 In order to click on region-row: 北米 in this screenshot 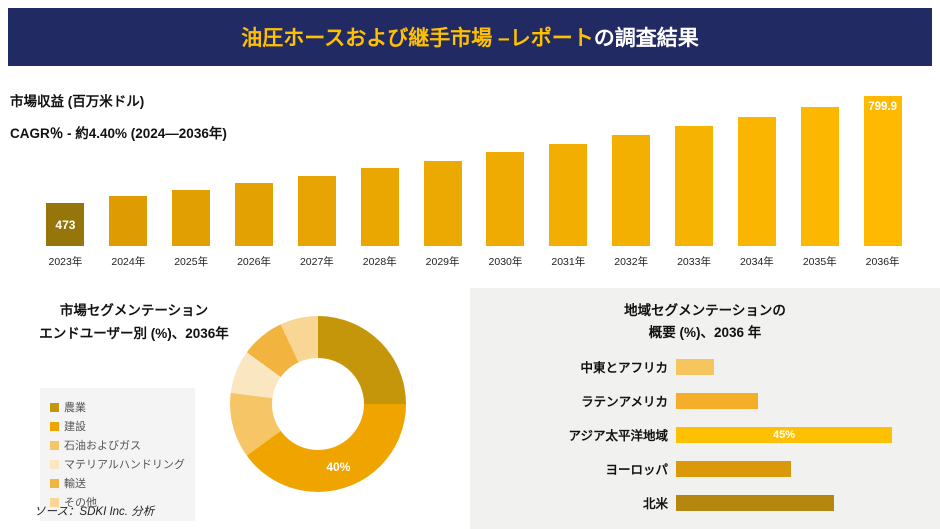, I will do `click(705, 502)`.